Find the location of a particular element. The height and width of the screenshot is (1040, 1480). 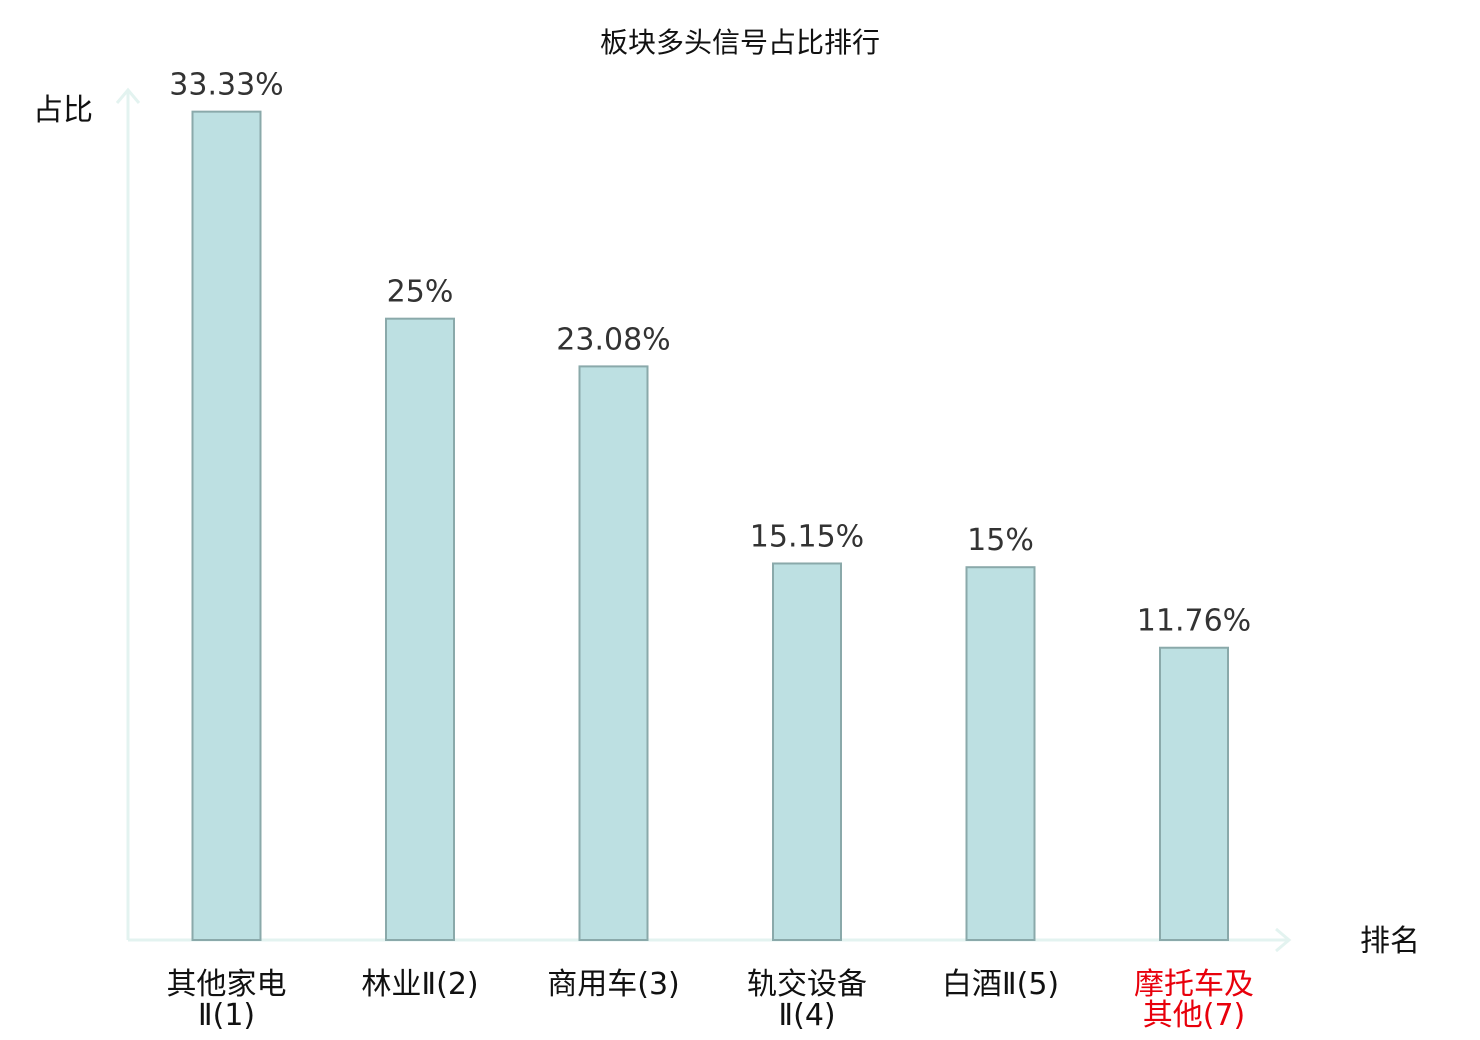

category-label: 轨交设备 Ⅱ(4) is located at coordinates (807, 1000).